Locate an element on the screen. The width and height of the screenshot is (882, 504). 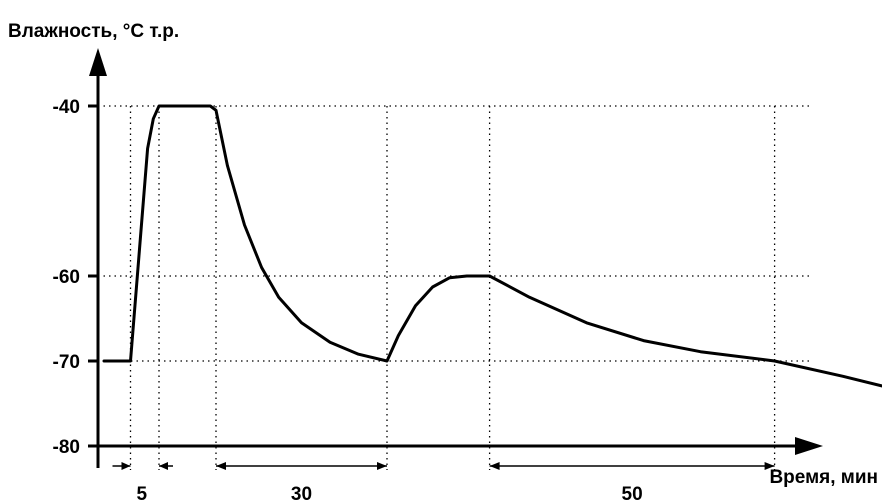
interval-30: 30 is located at coordinates (301, 483).